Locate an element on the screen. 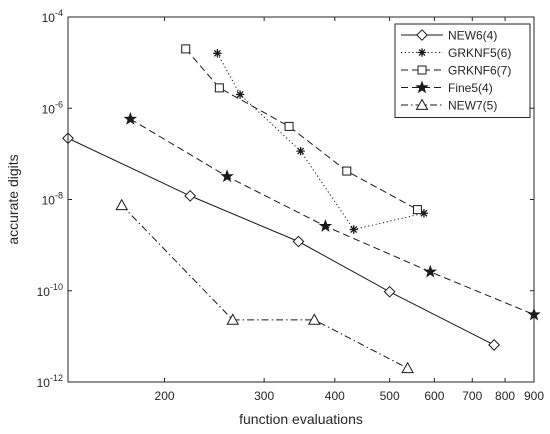 The height and width of the screenshot is (434, 550). legend-entry: GRKNF6(7) is located at coordinates (456, 71).